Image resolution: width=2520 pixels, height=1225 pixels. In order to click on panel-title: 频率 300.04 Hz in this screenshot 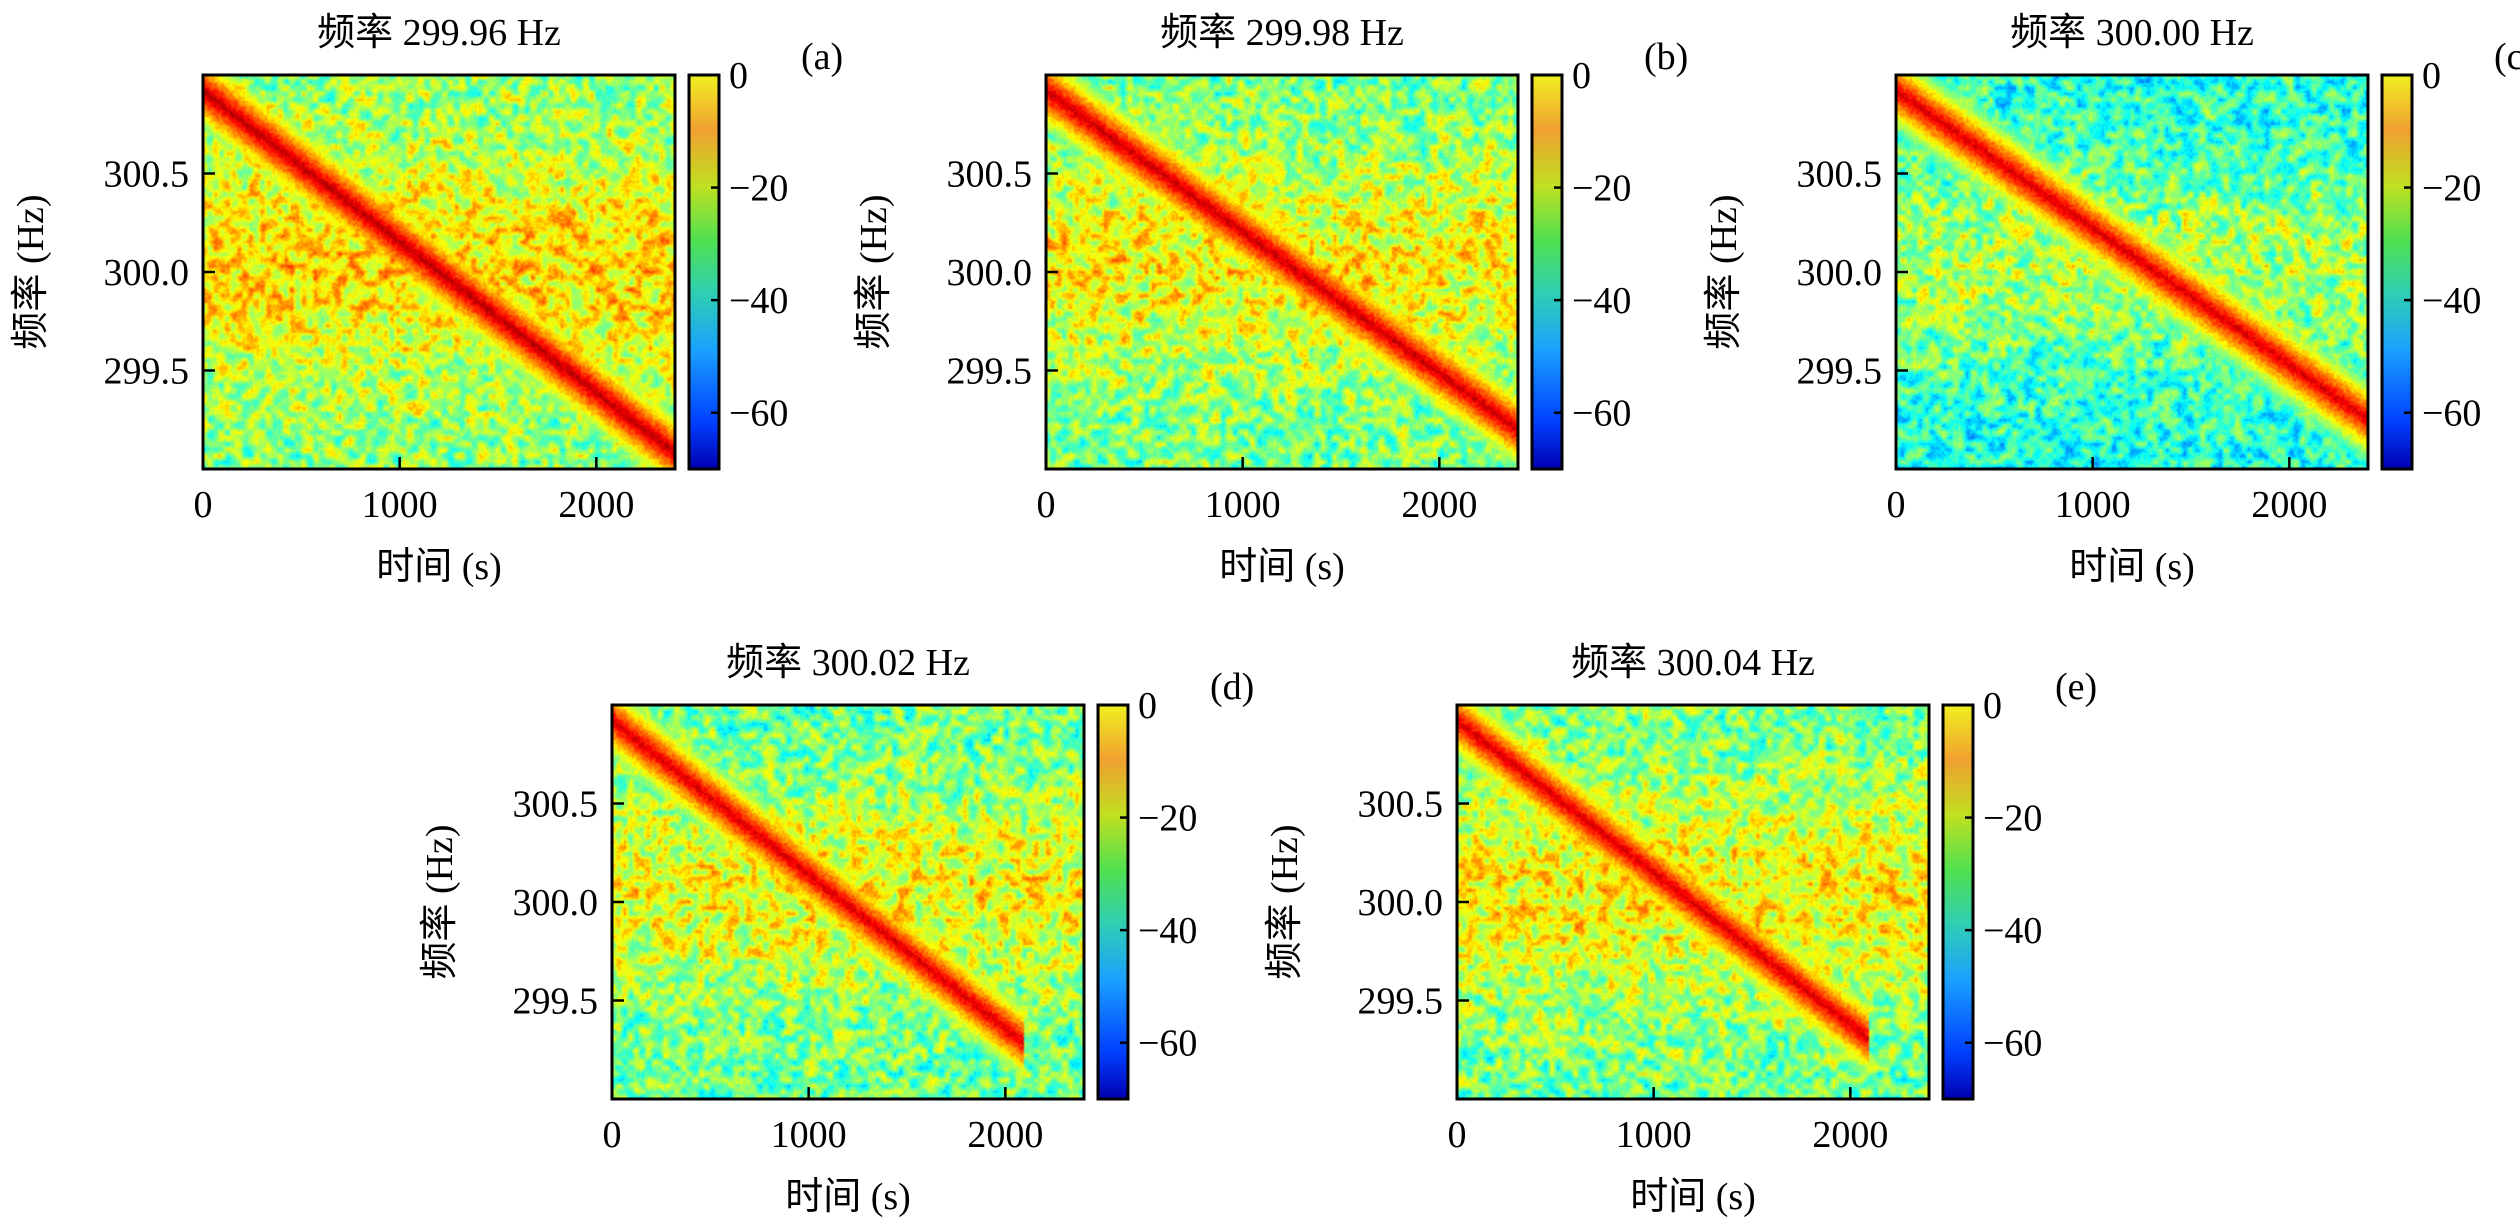, I will do `click(1693, 663)`.